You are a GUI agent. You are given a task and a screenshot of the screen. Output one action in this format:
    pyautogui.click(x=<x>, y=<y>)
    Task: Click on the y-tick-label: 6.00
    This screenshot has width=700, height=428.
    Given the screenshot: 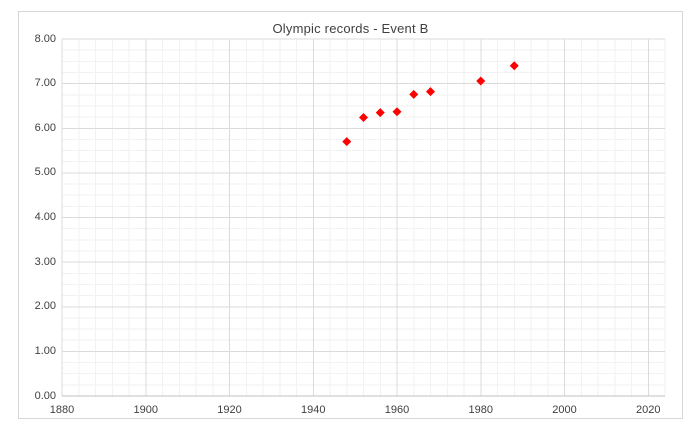 What is the action you would take?
    pyautogui.click(x=45, y=127)
    